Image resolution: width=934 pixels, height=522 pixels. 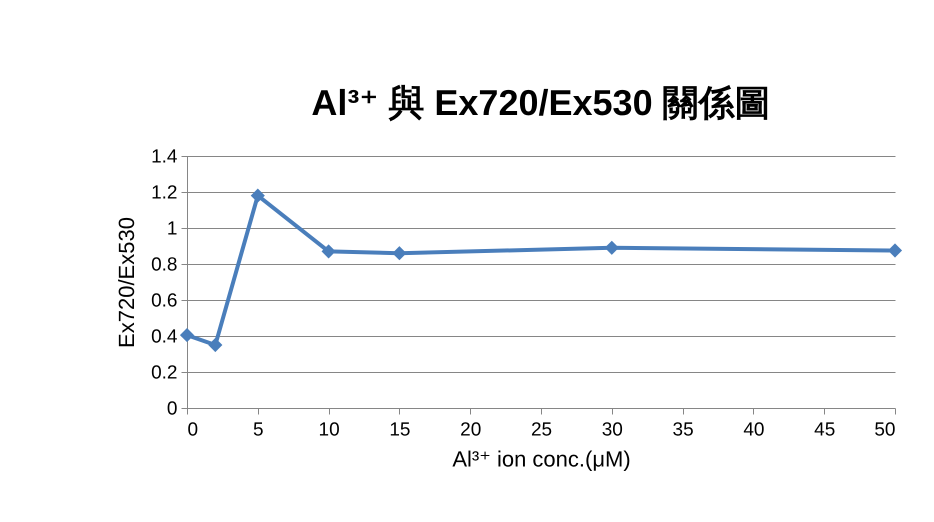 What do you see at coordinates (164, 157) in the screenshot?
I see `y-tick-label: 1.4` at bounding box center [164, 157].